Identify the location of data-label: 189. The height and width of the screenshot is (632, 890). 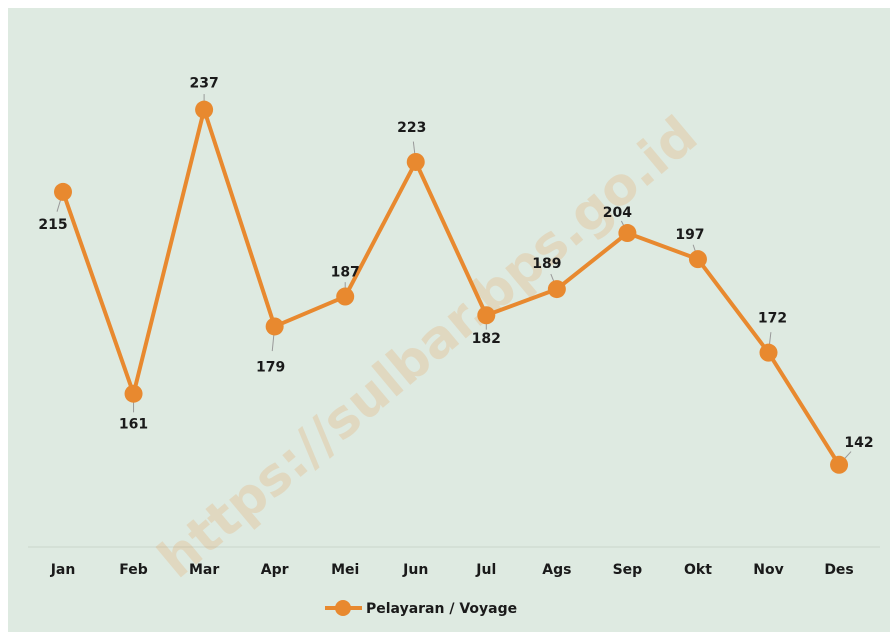
(546, 264).